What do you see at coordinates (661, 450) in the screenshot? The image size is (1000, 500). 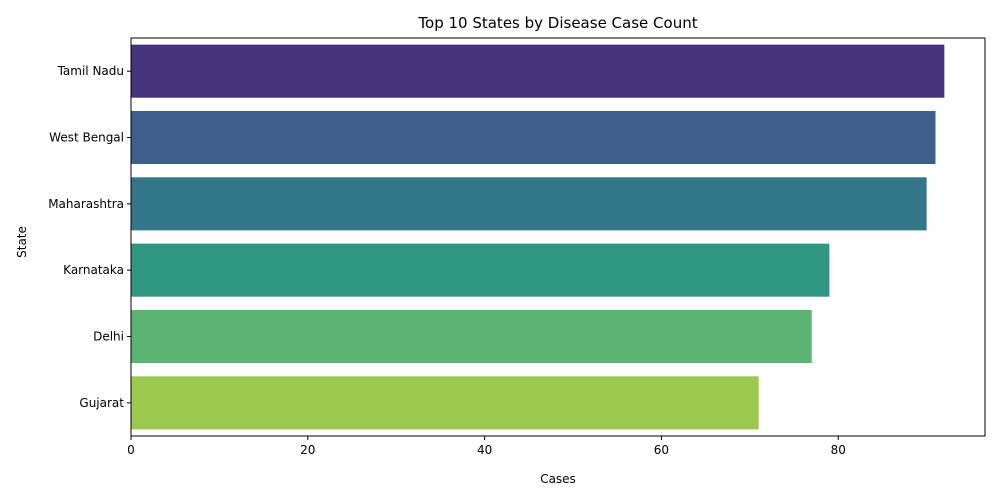 I see `x-tick-label: 60` at bounding box center [661, 450].